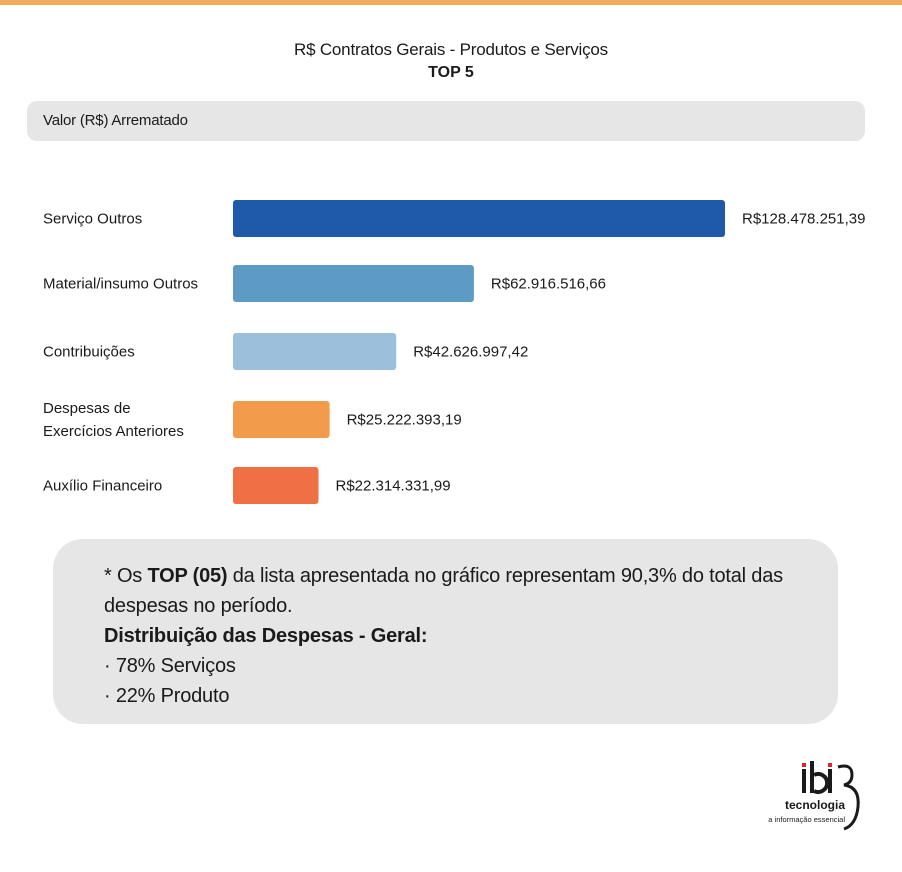 This screenshot has width=902, height=872. Describe the element at coordinates (167, 696) in the screenshot. I see `note-item-products: · 22% Produto` at that location.